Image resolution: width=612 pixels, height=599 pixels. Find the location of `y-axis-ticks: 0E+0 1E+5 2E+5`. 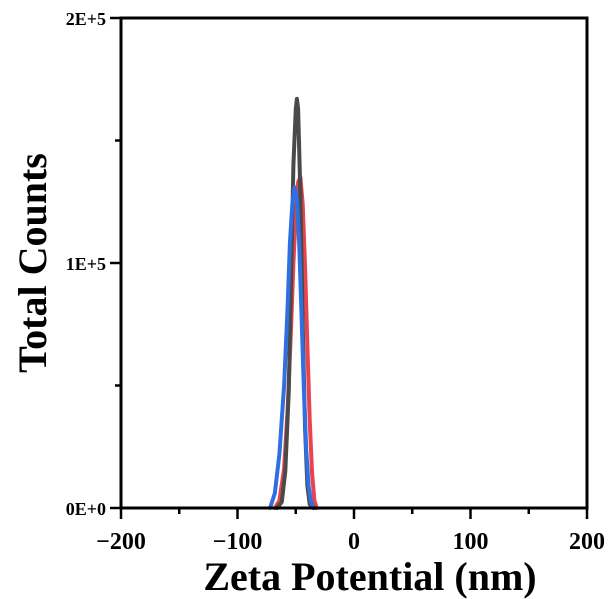

y-axis-ticks: 0E+0 1E+5 2E+5 is located at coordinates (93, 264).